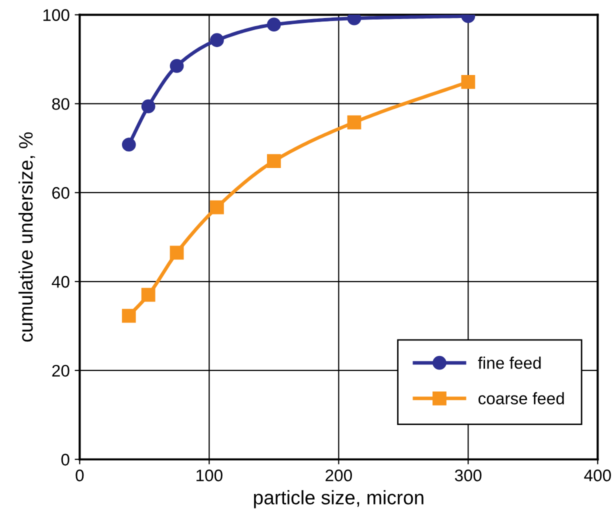 This screenshot has width=613, height=528. What do you see at coordinates (61, 282) in the screenshot?
I see `y-tick-label: 40` at bounding box center [61, 282].